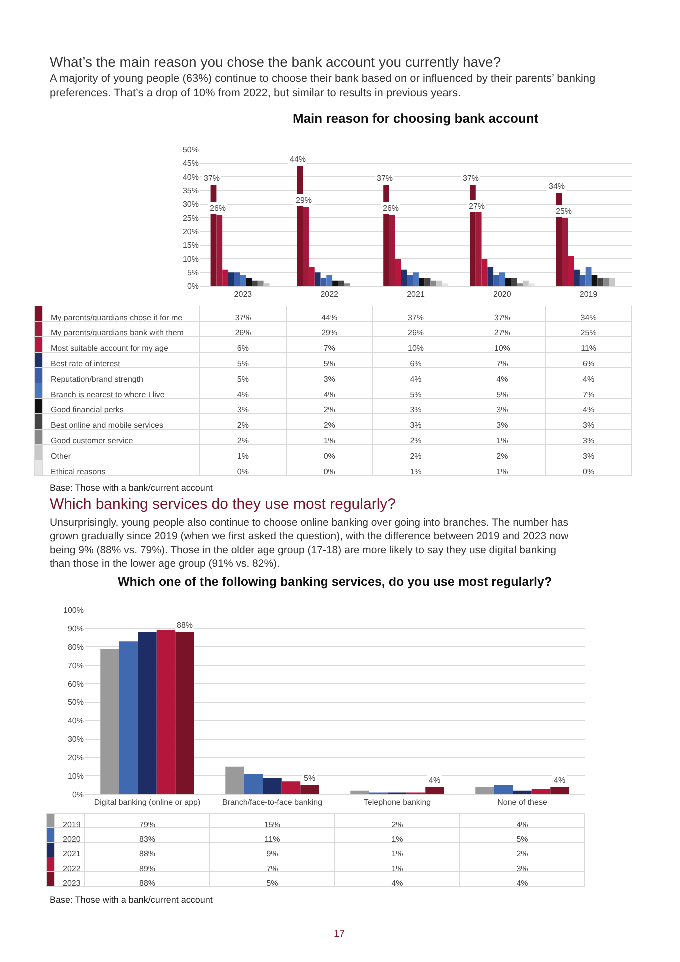 This screenshot has height=962, width=680. Describe the element at coordinates (117, 317) in the screenshot. I see `legend-label: My parents/guardians chose it for me` at that location.